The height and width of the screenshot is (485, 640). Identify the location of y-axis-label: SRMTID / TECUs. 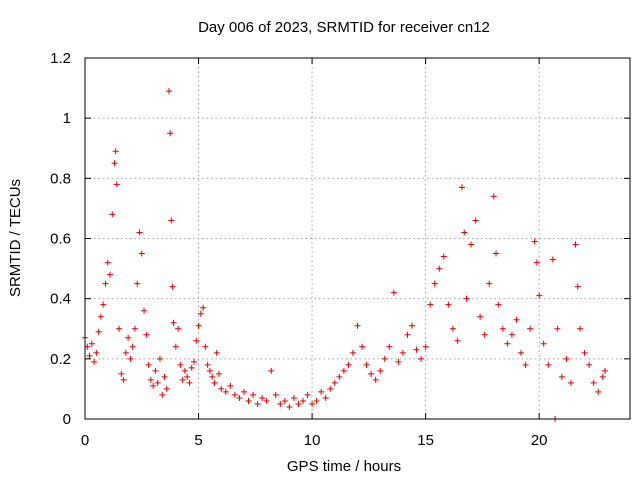
(15, 238).